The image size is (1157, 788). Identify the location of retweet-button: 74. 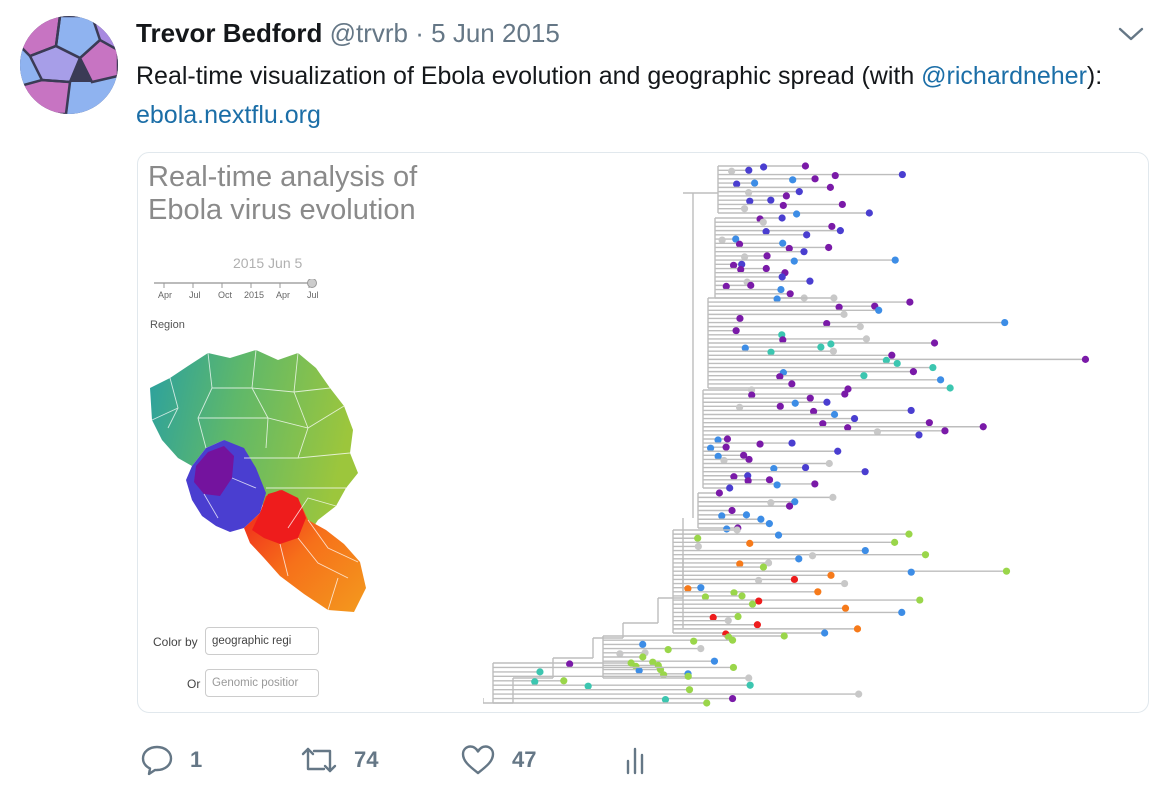
(339, 760).